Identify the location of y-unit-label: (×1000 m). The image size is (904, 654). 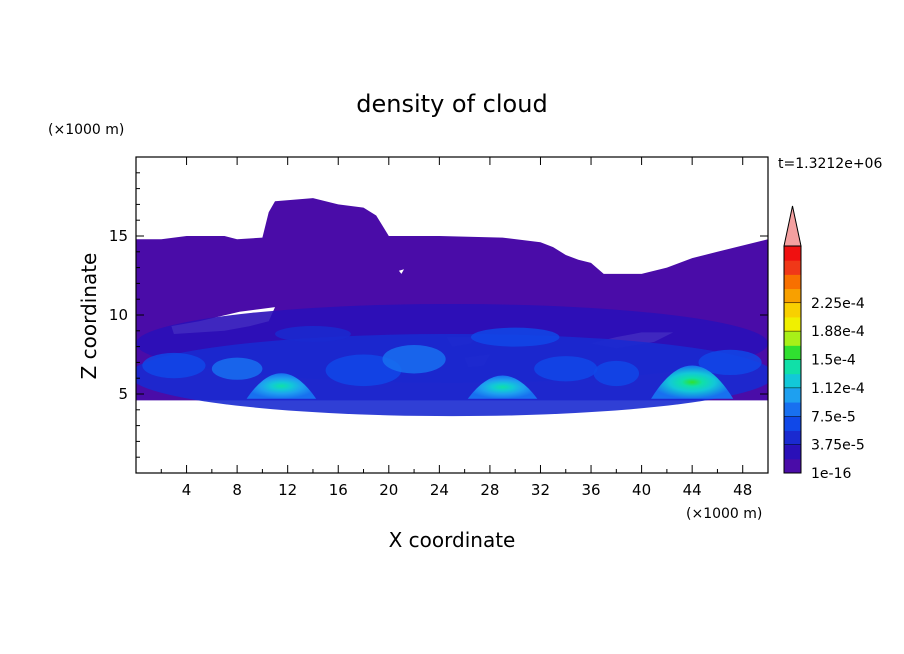
(86, 130).